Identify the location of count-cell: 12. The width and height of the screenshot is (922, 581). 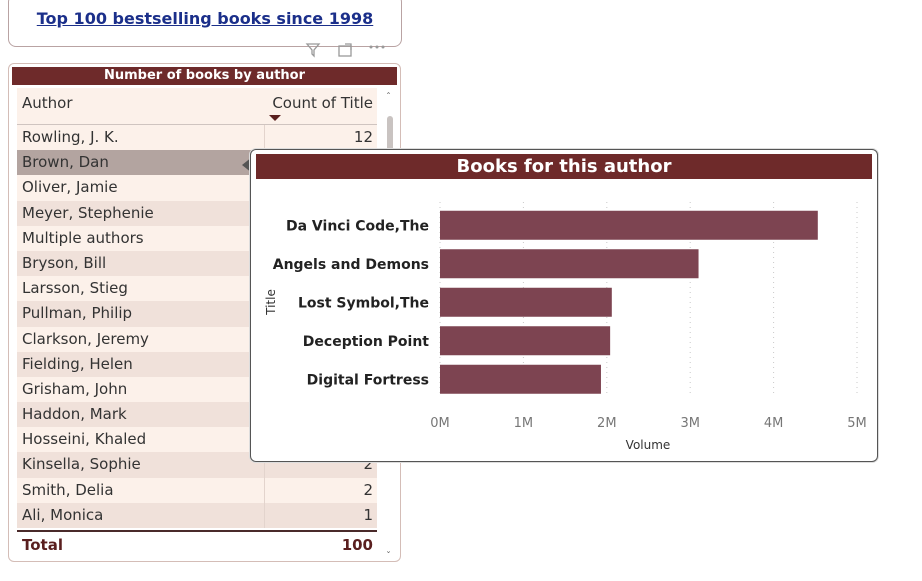
(363, 137).